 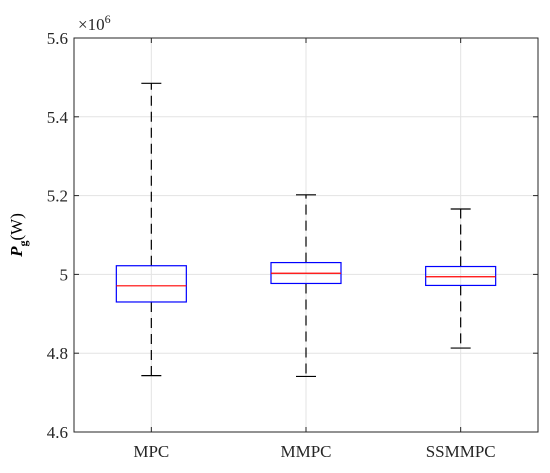 What do you see at coordinates (57, 353) in the screenshot?
I see `y-tick-label: 4.8` at bounding box center [57, 353].